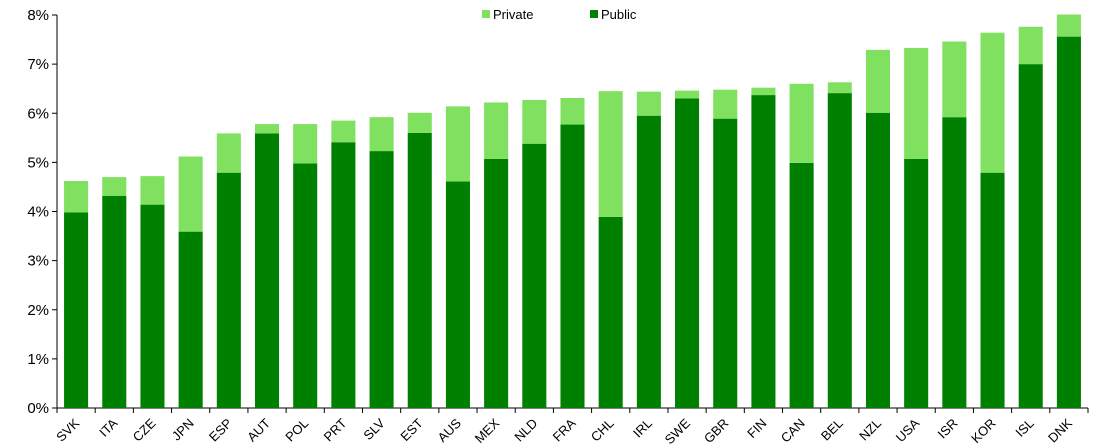 The height and width of the screenshot is (446, 1098). I want to click on x-tick-label: POL, so click(296, 430).